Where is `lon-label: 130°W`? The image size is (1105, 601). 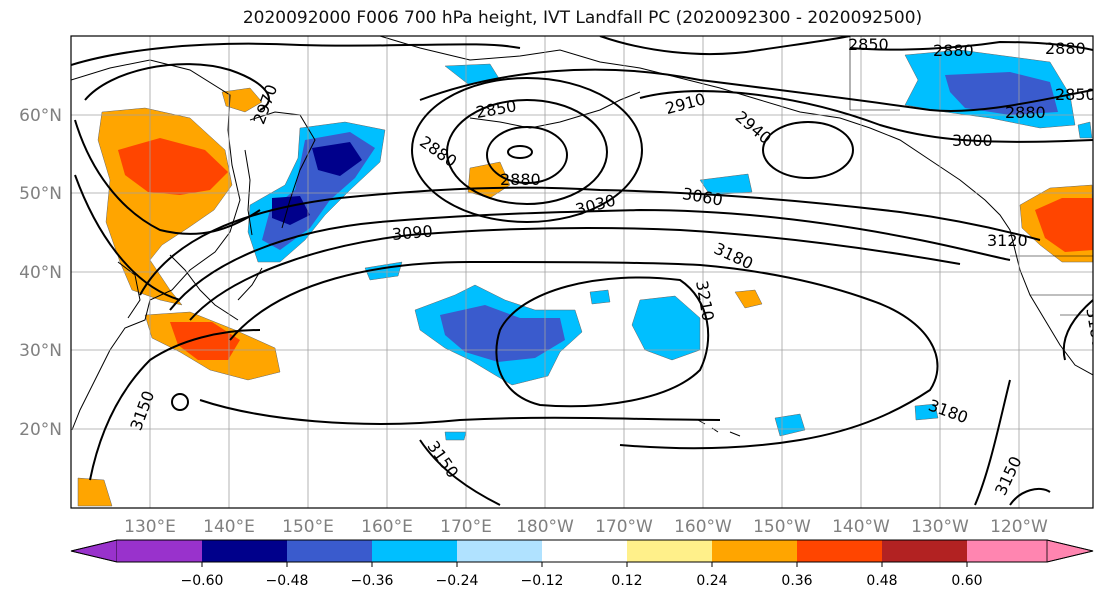
lon-label: 130°W is located at coordinates (940, 527).